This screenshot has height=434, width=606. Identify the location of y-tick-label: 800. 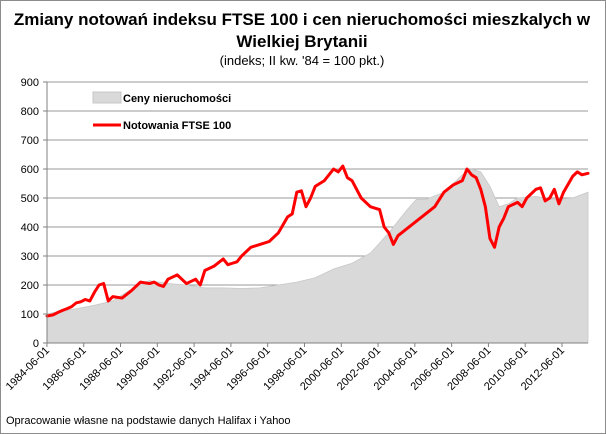
(30, 112).